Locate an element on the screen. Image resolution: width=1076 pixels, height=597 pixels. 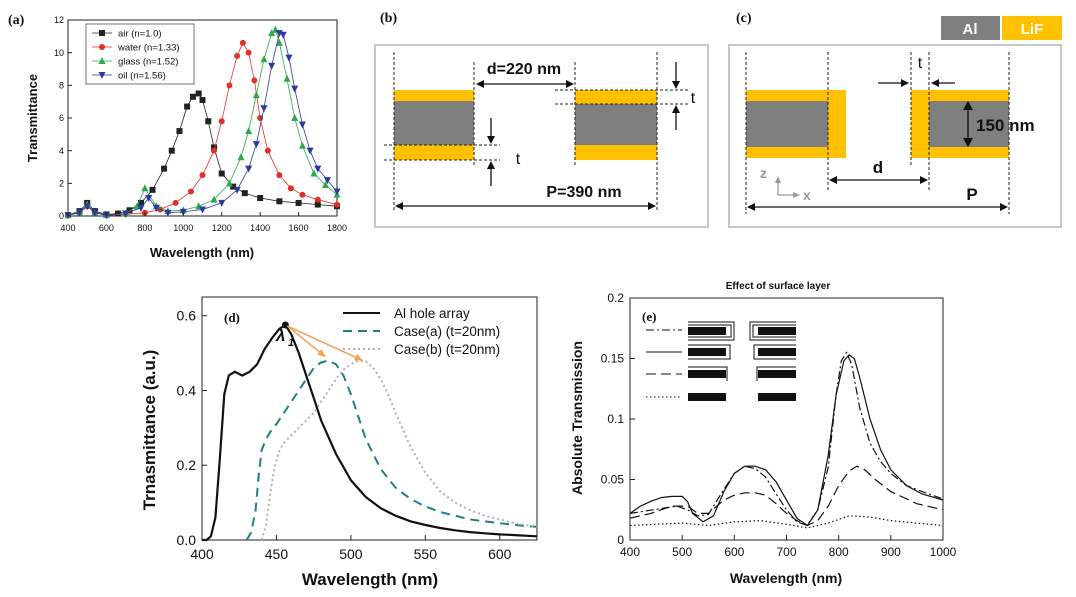
shift-arrow is located at coordinates (306, 341).